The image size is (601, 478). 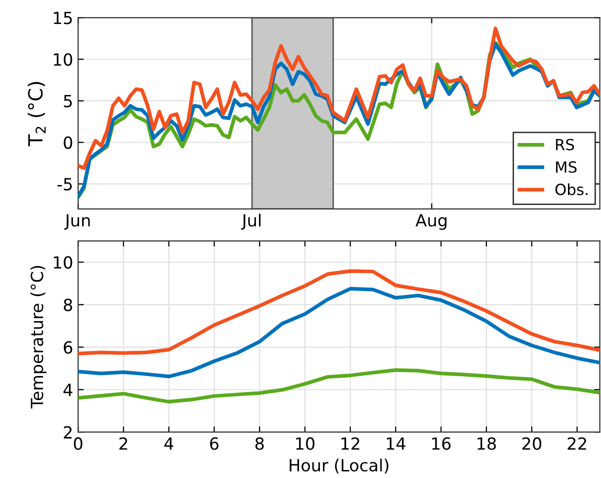 What do you see at coordinates (566, 167) in the screenshot?
I see `legend-label: MS` at bounding box center [566, 167].